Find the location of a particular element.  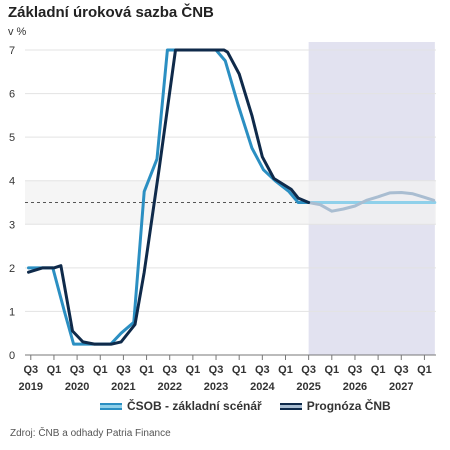

x-tick-label-year: 2027 is located at coordinates (401, 387).